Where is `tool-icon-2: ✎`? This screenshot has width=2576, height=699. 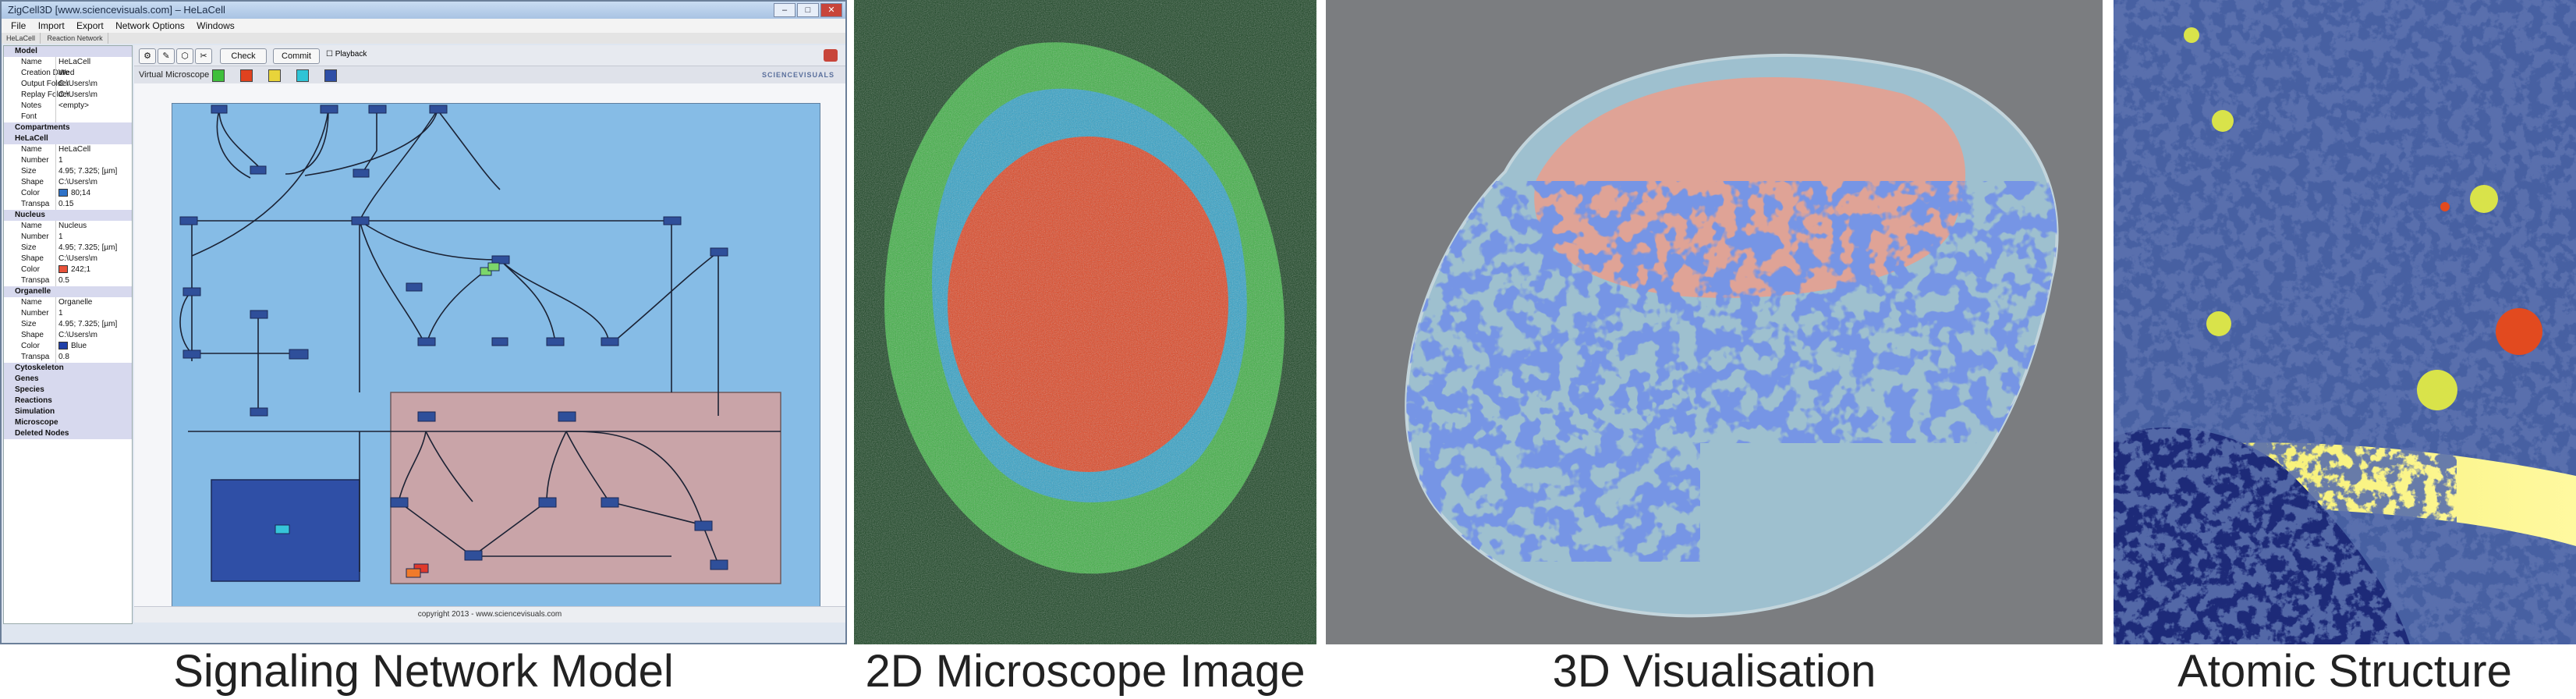 tool-icon-2: ✎ is located at coordinates (166, 56).